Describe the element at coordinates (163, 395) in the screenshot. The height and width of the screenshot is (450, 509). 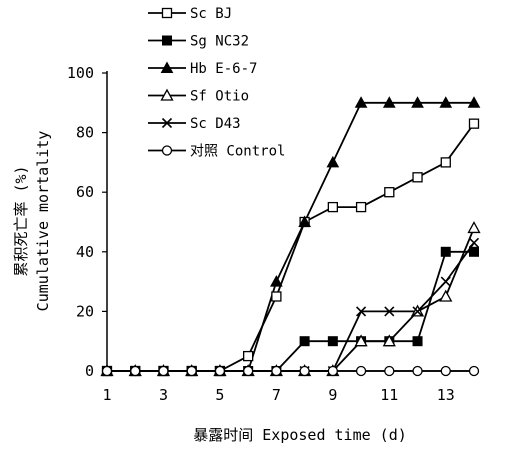
I see `x-tick-label: 3` at that location.